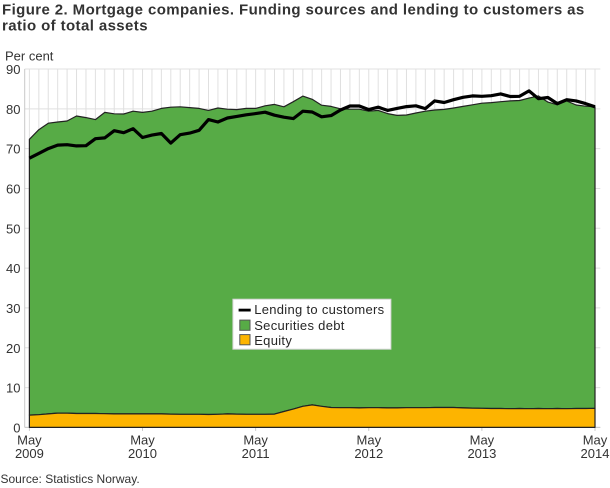 The width and height of the screenshot is (610, 488). Describe the element at coordinates (13, 189) in the screenshot. I see `svg-text: 60` at that location.